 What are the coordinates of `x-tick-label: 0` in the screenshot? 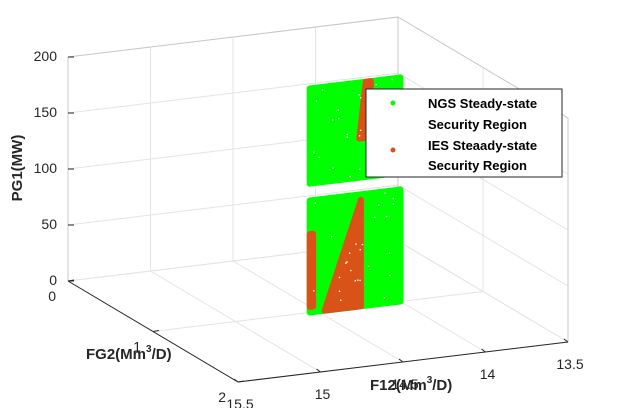 It's located at (52, 296).